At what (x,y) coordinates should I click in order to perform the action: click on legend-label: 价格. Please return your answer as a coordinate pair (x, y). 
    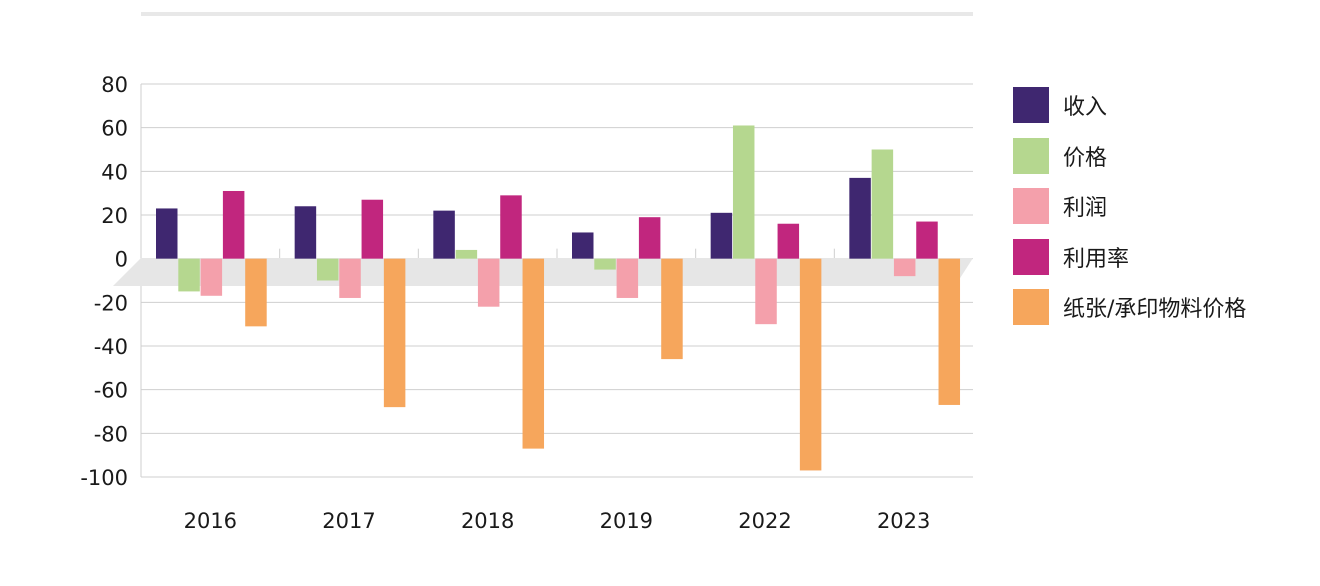
    Looking at the image, I should click on (1085, 158).